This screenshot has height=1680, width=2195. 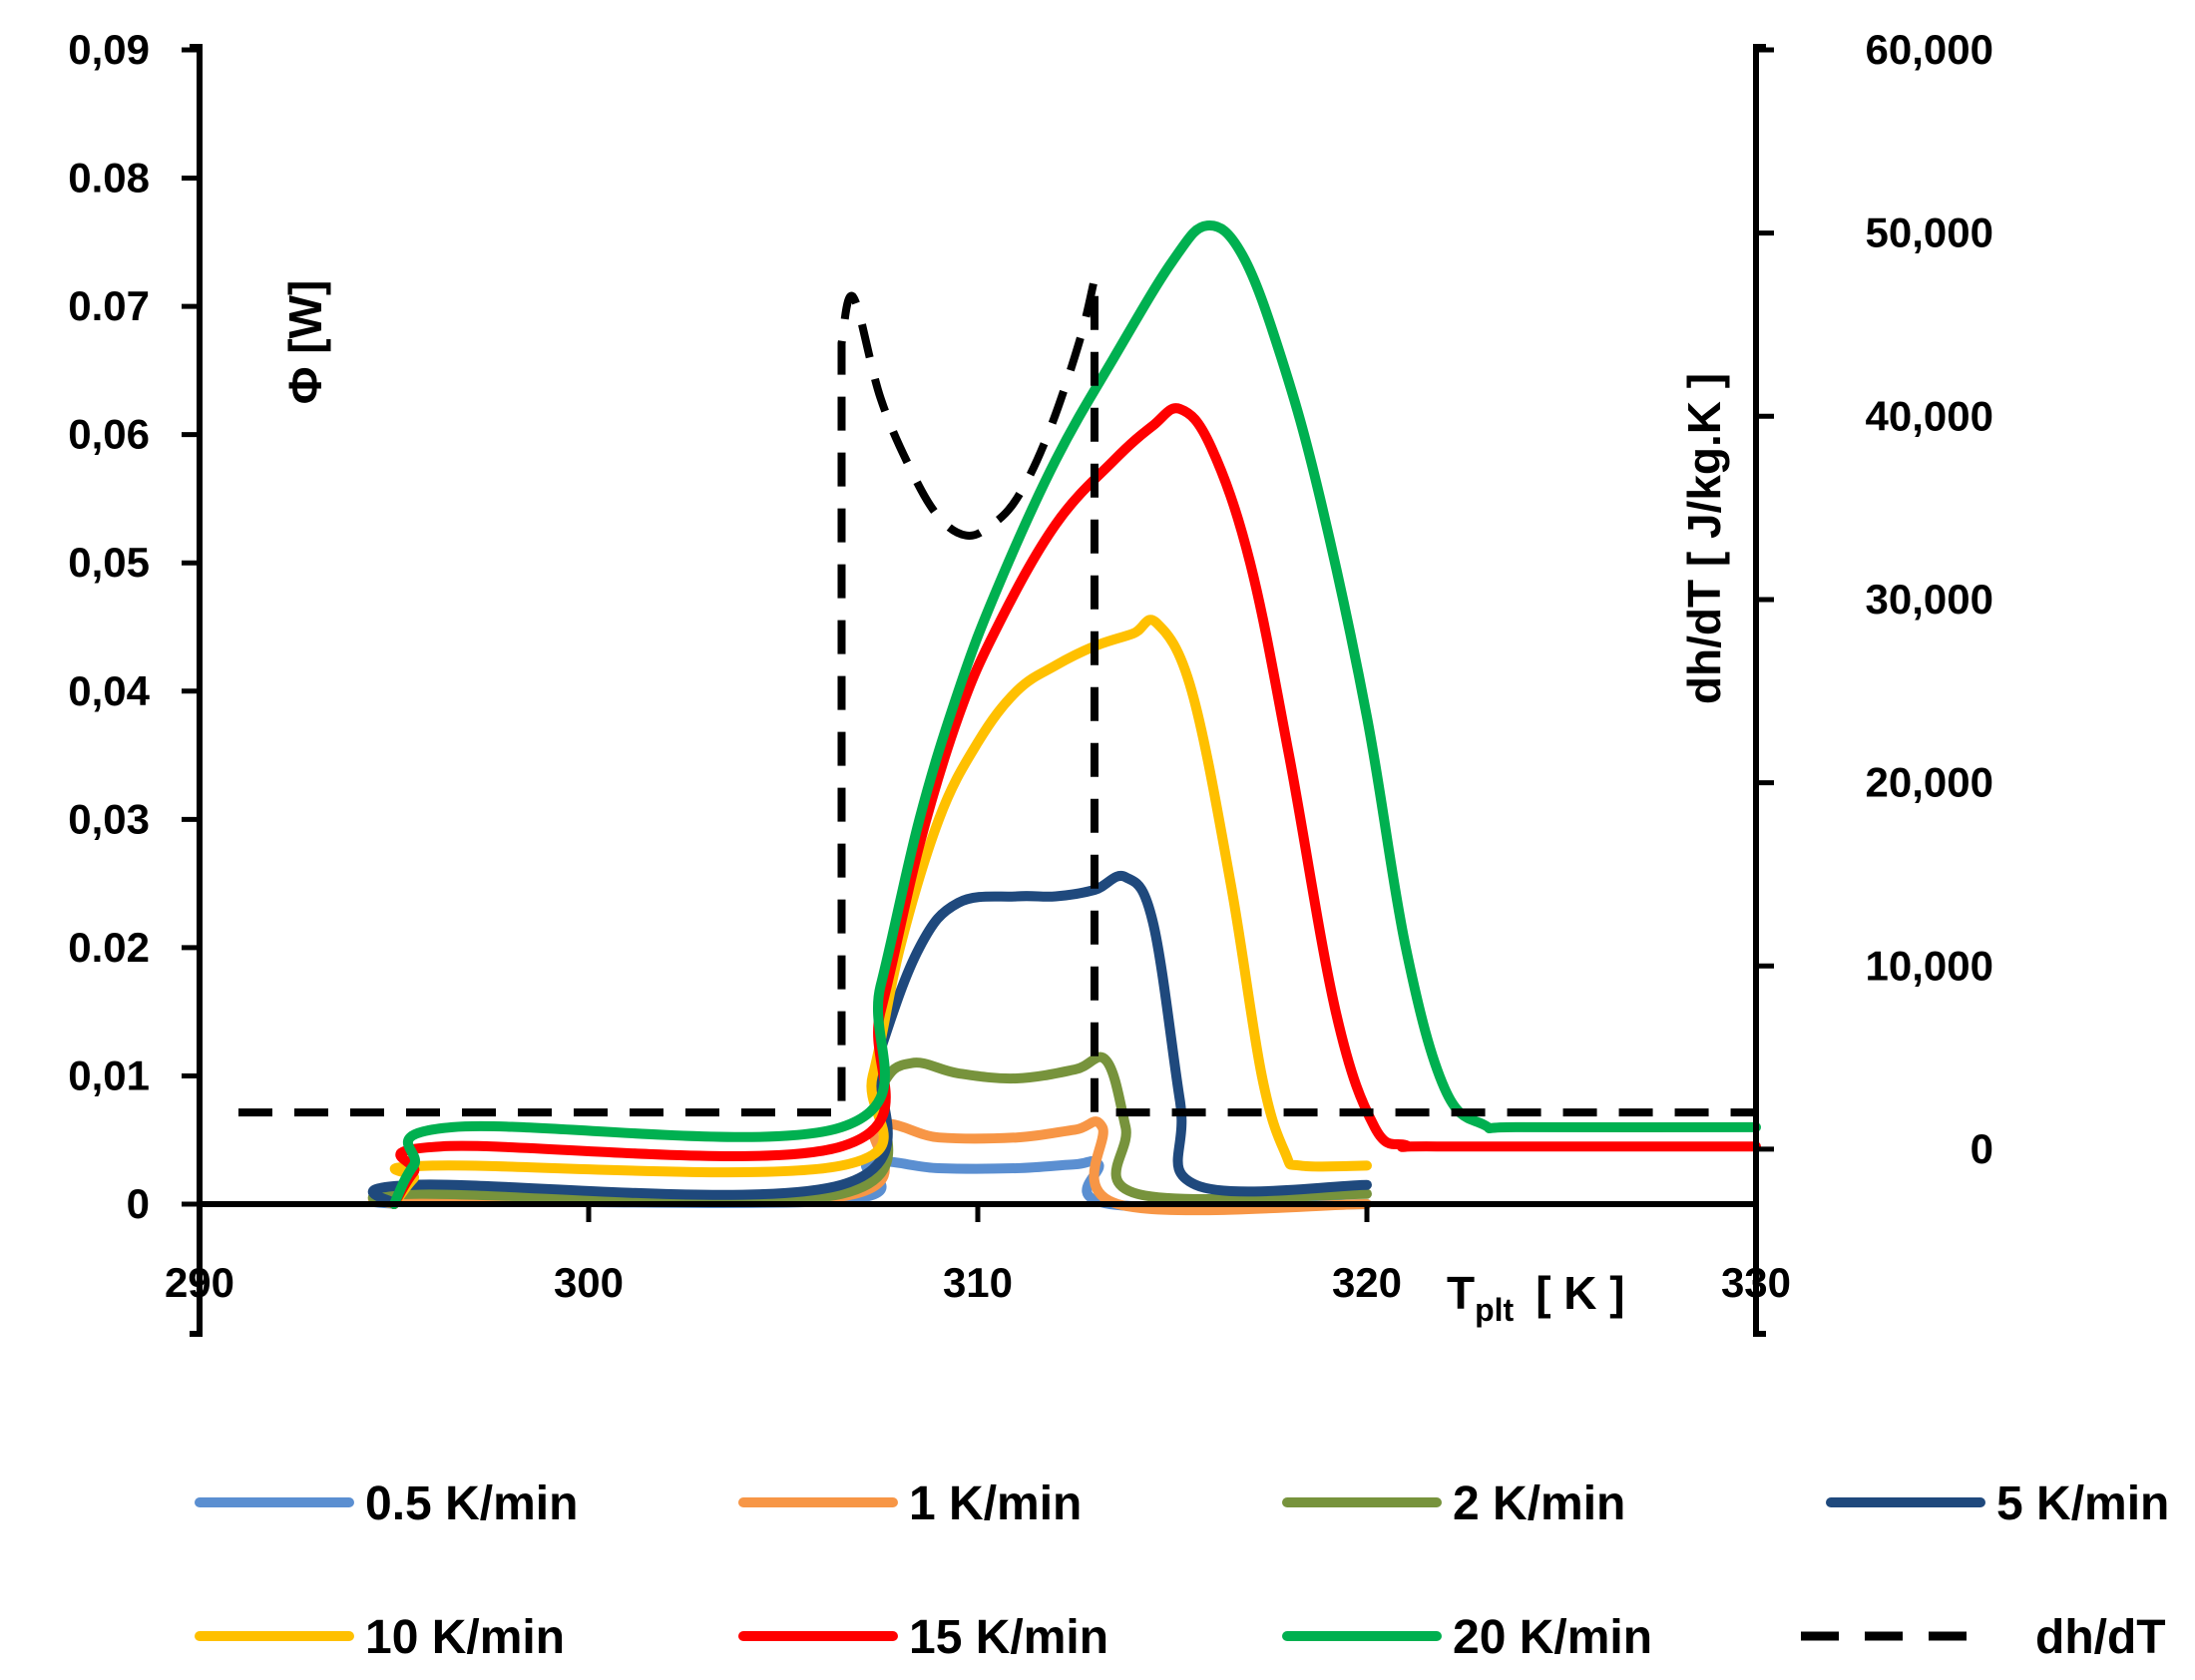 What do you see at coordinates (1494, 1310) in the screenshot?
I see `x-axis-title-sub: plt` at bounding box center [1494, 1310].